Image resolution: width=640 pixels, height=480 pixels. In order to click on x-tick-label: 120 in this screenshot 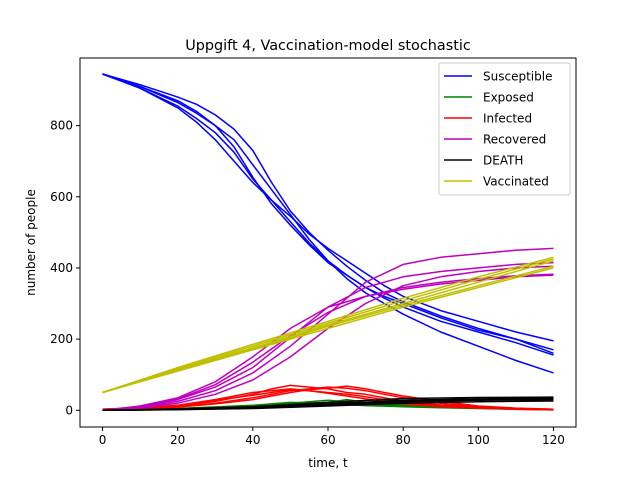, I will do `click(553, 440)`.